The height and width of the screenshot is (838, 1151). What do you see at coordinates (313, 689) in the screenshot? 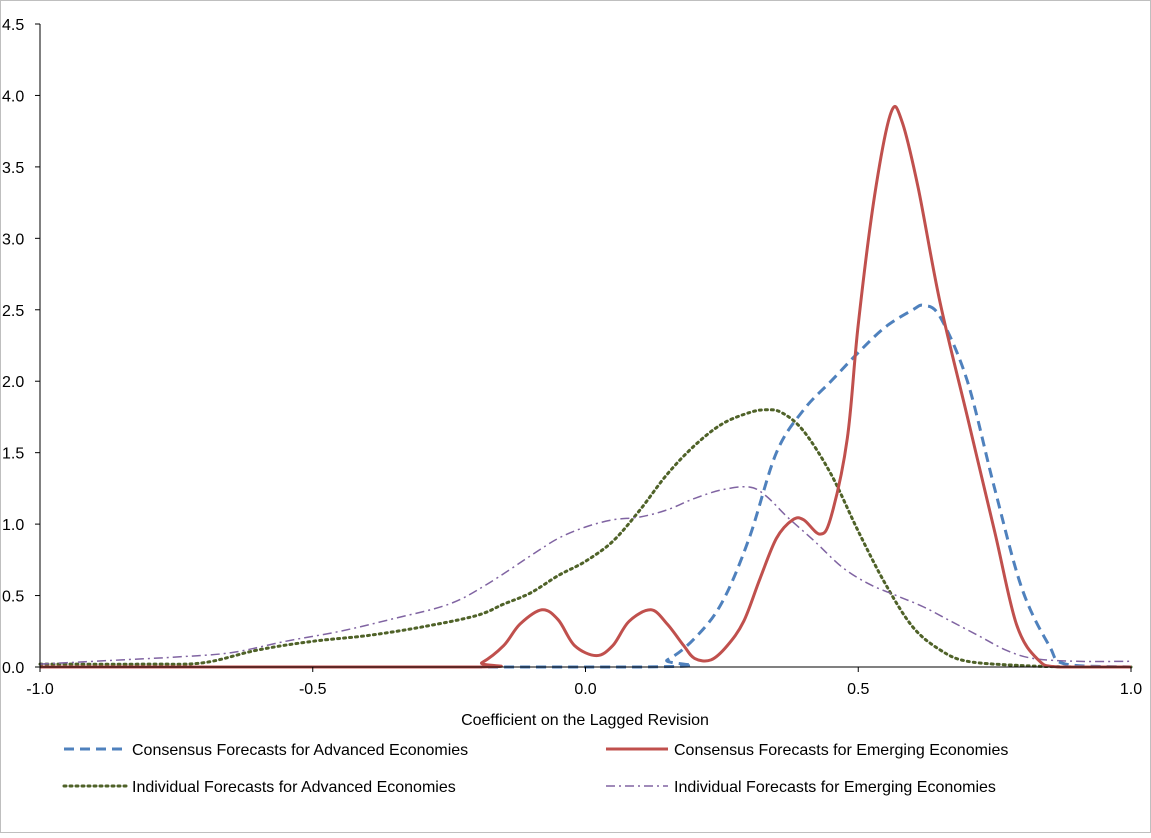
I see `x-tick-label: -0.5` at bounding box center [313, 689].